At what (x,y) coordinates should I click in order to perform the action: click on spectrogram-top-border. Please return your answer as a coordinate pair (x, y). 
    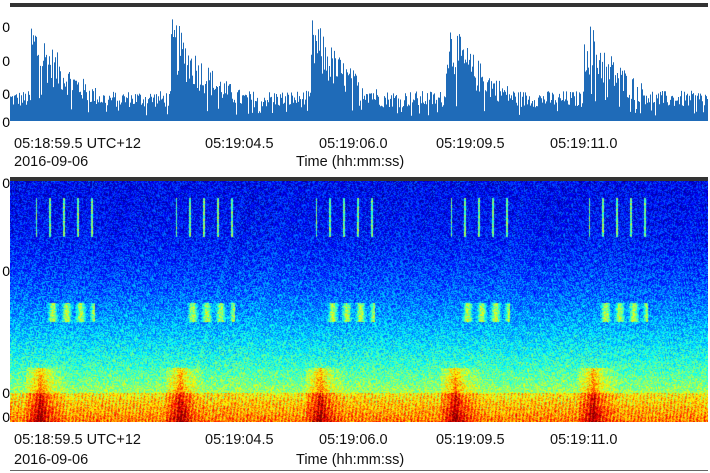
    Looking at the image, I should click on (359, 179).